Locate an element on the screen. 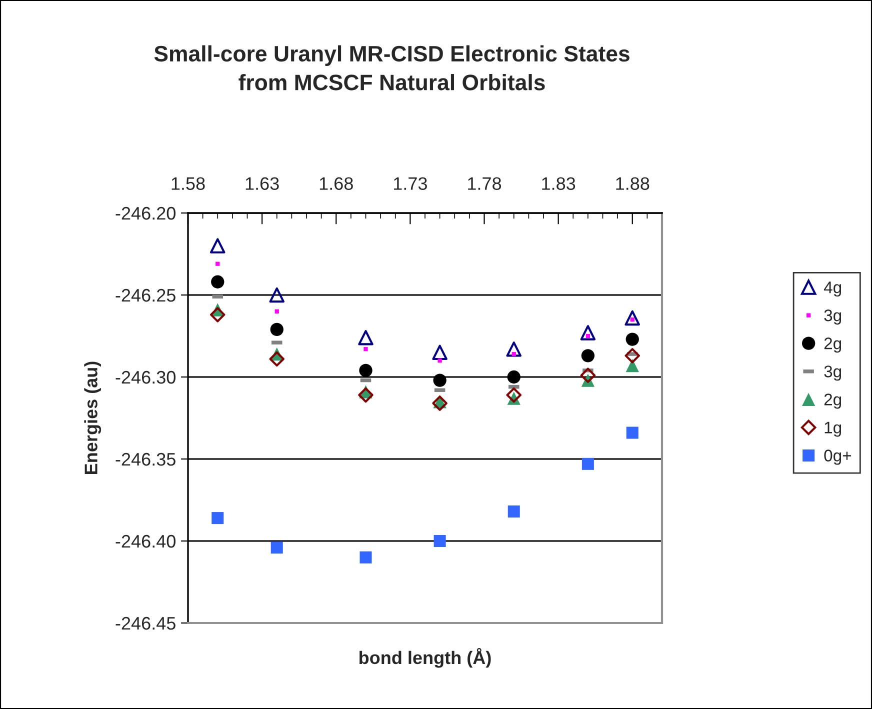 This screenshot has width=872, height=709. y-tick-label: -246.40 is located at coordinates (146, 541).